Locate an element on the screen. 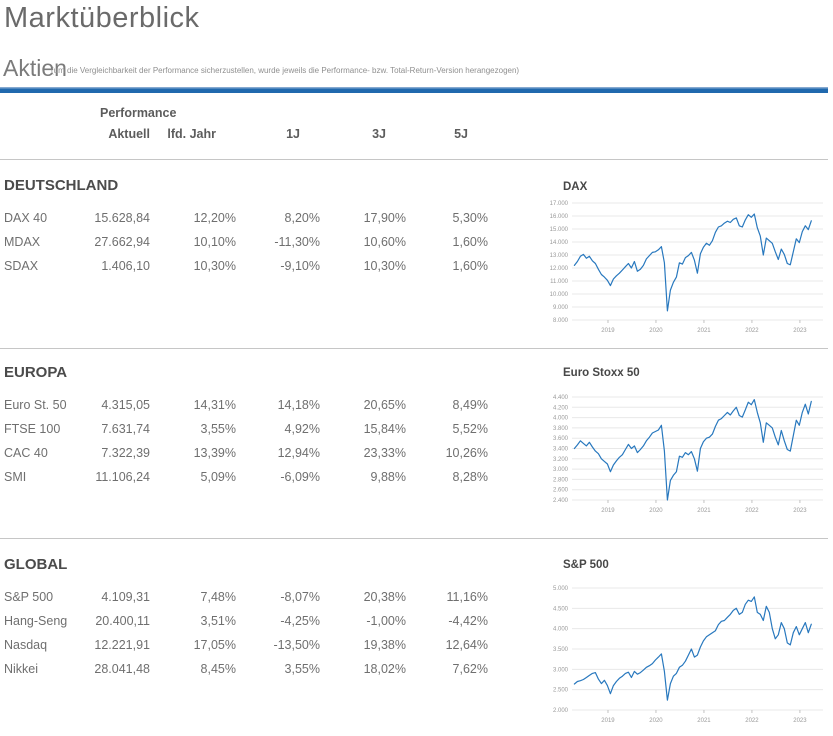  row-value: 20.400,11 is located at coordinates (122, 621).